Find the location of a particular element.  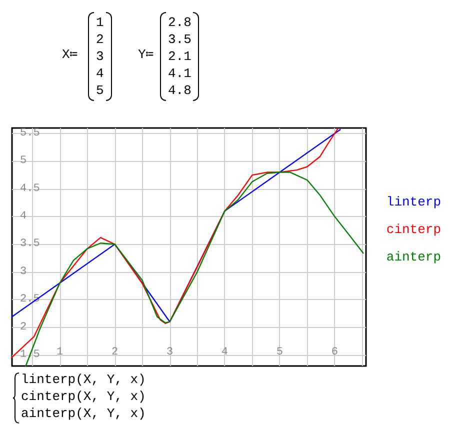

y-tick-label: 4 is located at coordinates (23, 216).